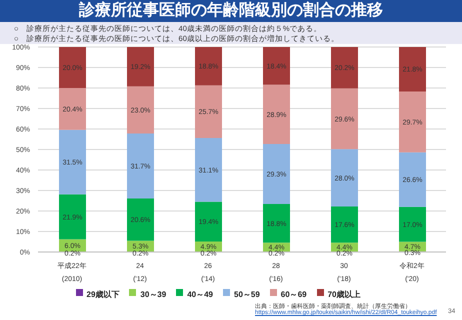  I want to click on legend-label: 50～59, so click(247, 294).